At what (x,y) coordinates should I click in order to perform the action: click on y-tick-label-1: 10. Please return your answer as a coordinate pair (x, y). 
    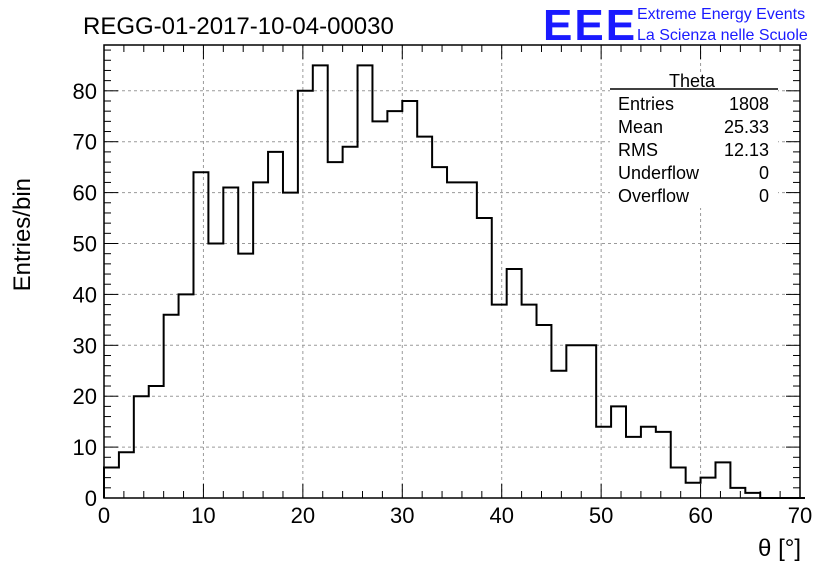
    Looking at the image, I should click on (85, 447).